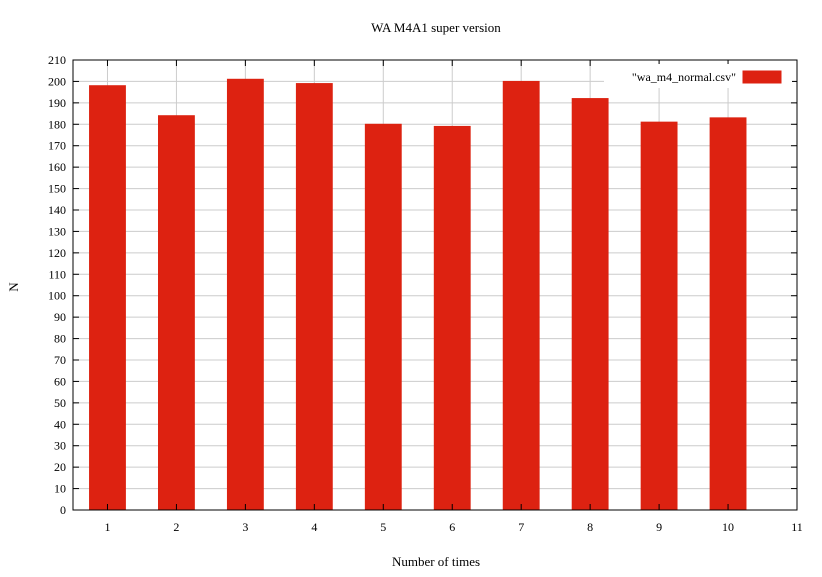  What do you see at coordinates (245, 527) in the screenshot?
I see `x-tick-label: 3` at bounding box center [245, 527].